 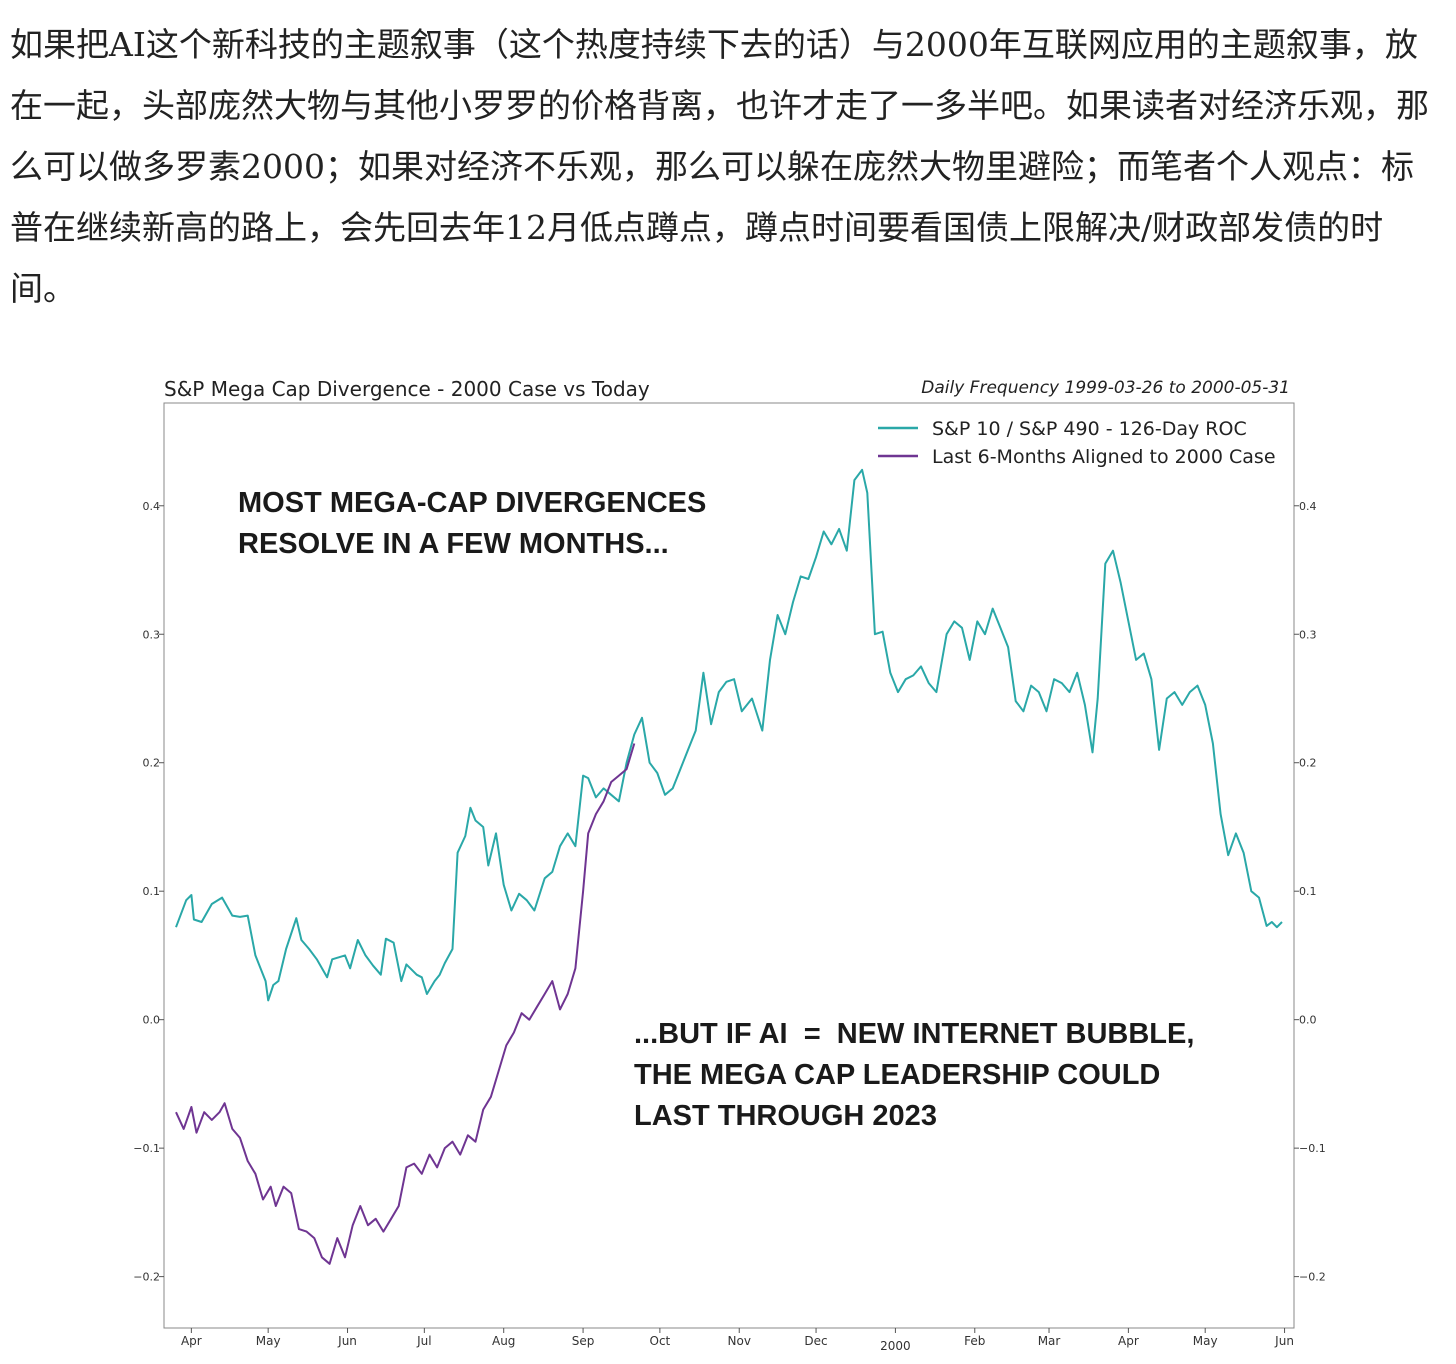 What do you see at coordinates (503, 1341) in the screenshot?
I see `x-tick-label: Aug` at bounding box center [503, 1341].